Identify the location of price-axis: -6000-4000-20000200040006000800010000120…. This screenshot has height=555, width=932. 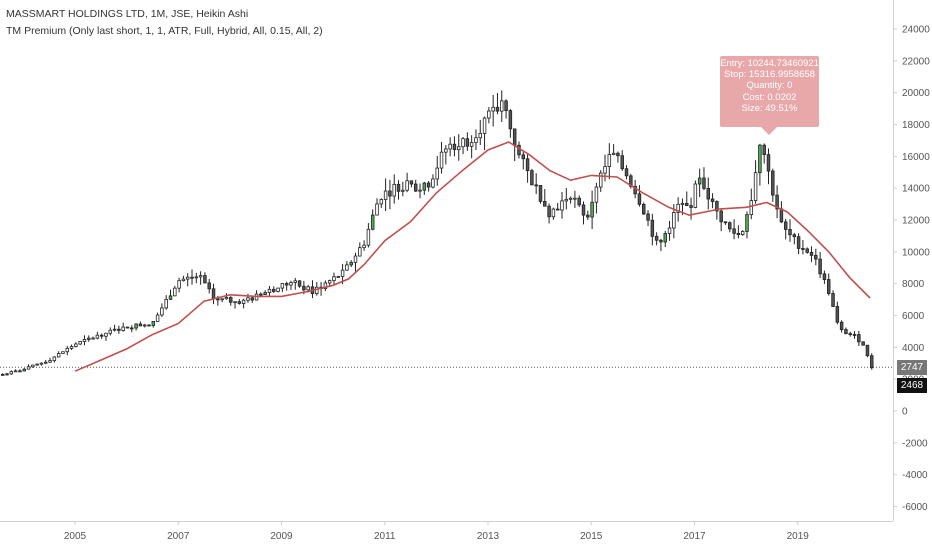
(911, 269).